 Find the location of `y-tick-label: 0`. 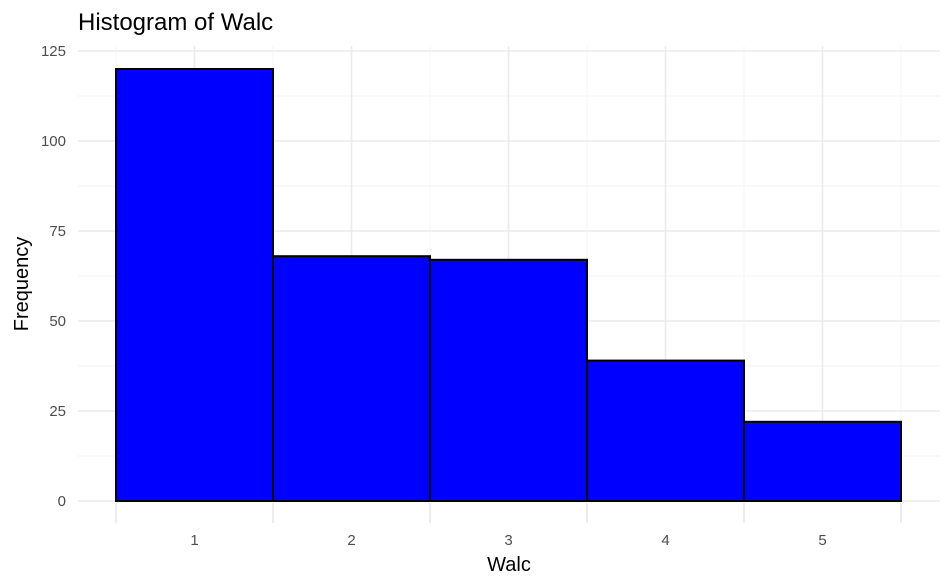

y-tick-label: 0 is located at coordinates (62, 501).